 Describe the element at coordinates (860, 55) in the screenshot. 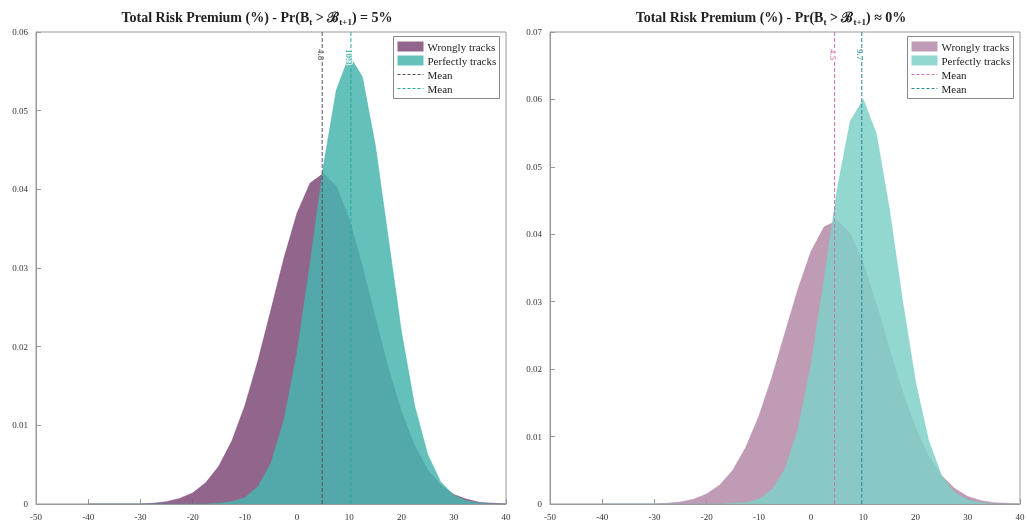

I see `annotation: 9.7` at that location.